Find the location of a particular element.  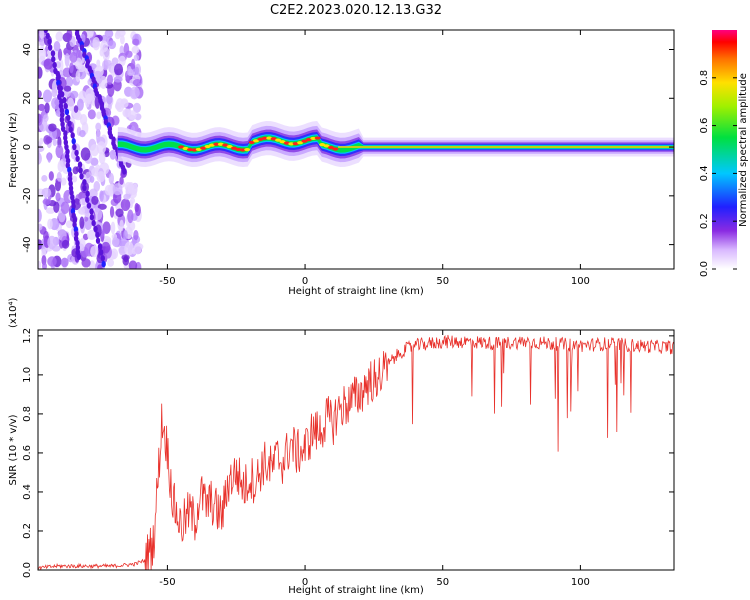

snr-scale-label: (x10⁴) is located at coordinates (13, 312).